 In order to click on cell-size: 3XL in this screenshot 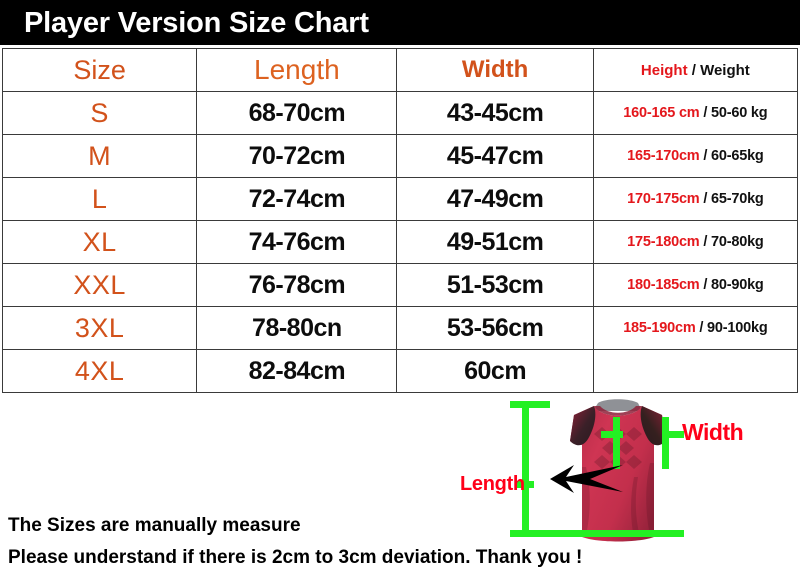, I will do `click(99, 328)`.